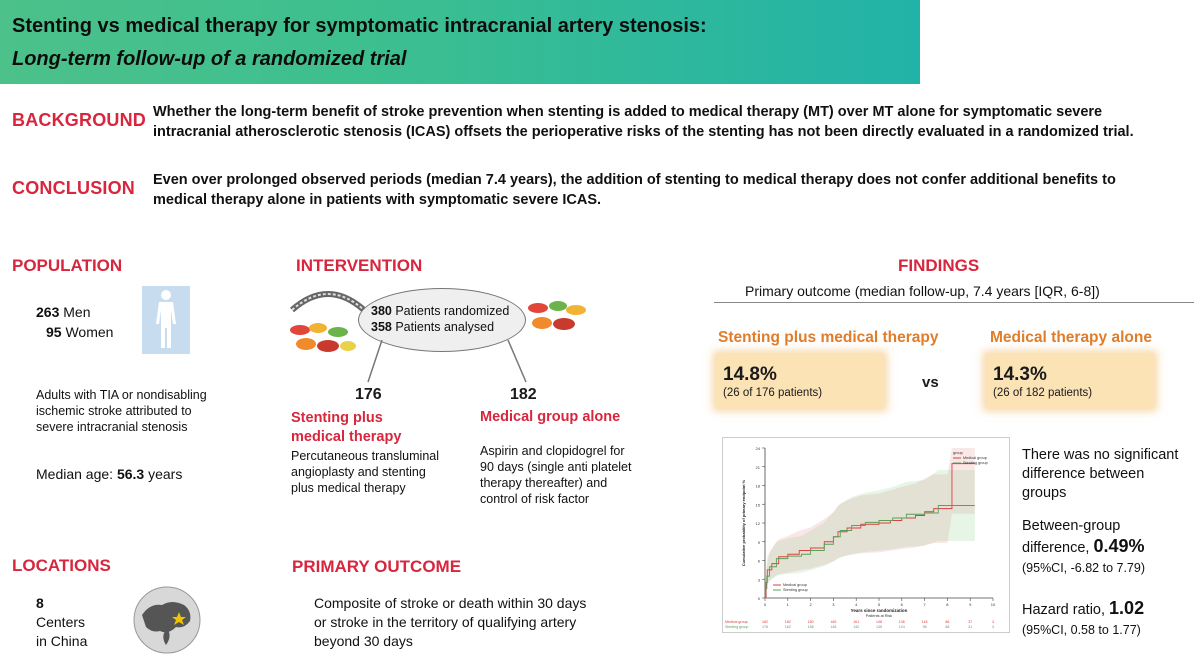  What do you see at coordinates (363, 641) in the screenshot?
I see `primary-outcome-line-3: beyond 30 days` at bounding box center [363, 641].